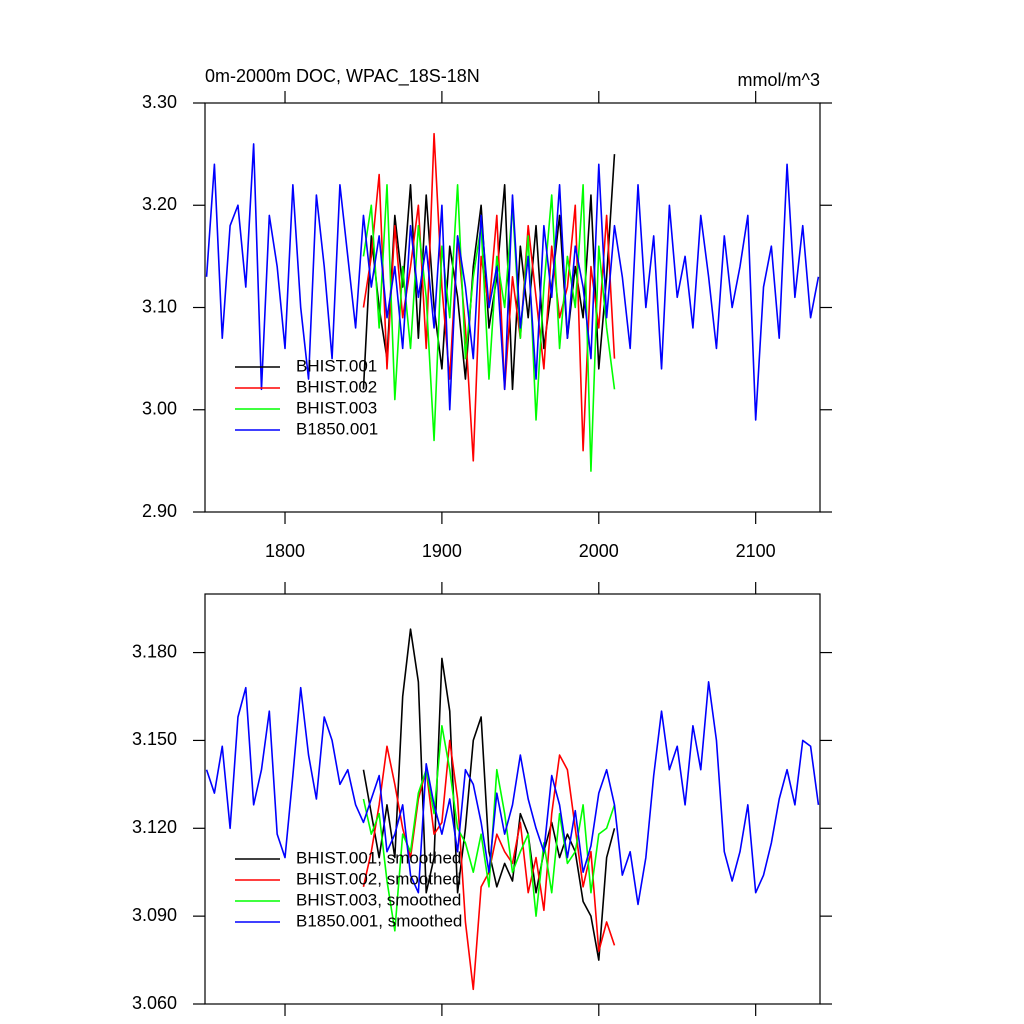 The width and height of the screenshot is (1024, 1024). What do you see at coordinates (159, 306) in the screenshot?
I see `y-tick-label: 3.10` at bounding box center [159, 306].